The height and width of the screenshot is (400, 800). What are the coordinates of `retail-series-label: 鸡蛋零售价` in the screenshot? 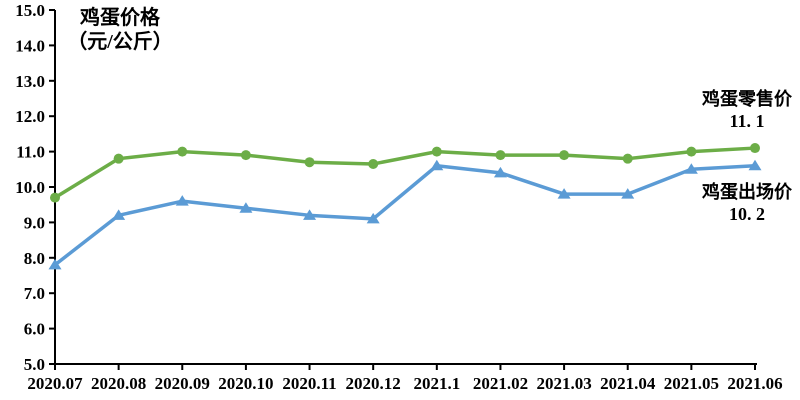 It's located at (747, 99).